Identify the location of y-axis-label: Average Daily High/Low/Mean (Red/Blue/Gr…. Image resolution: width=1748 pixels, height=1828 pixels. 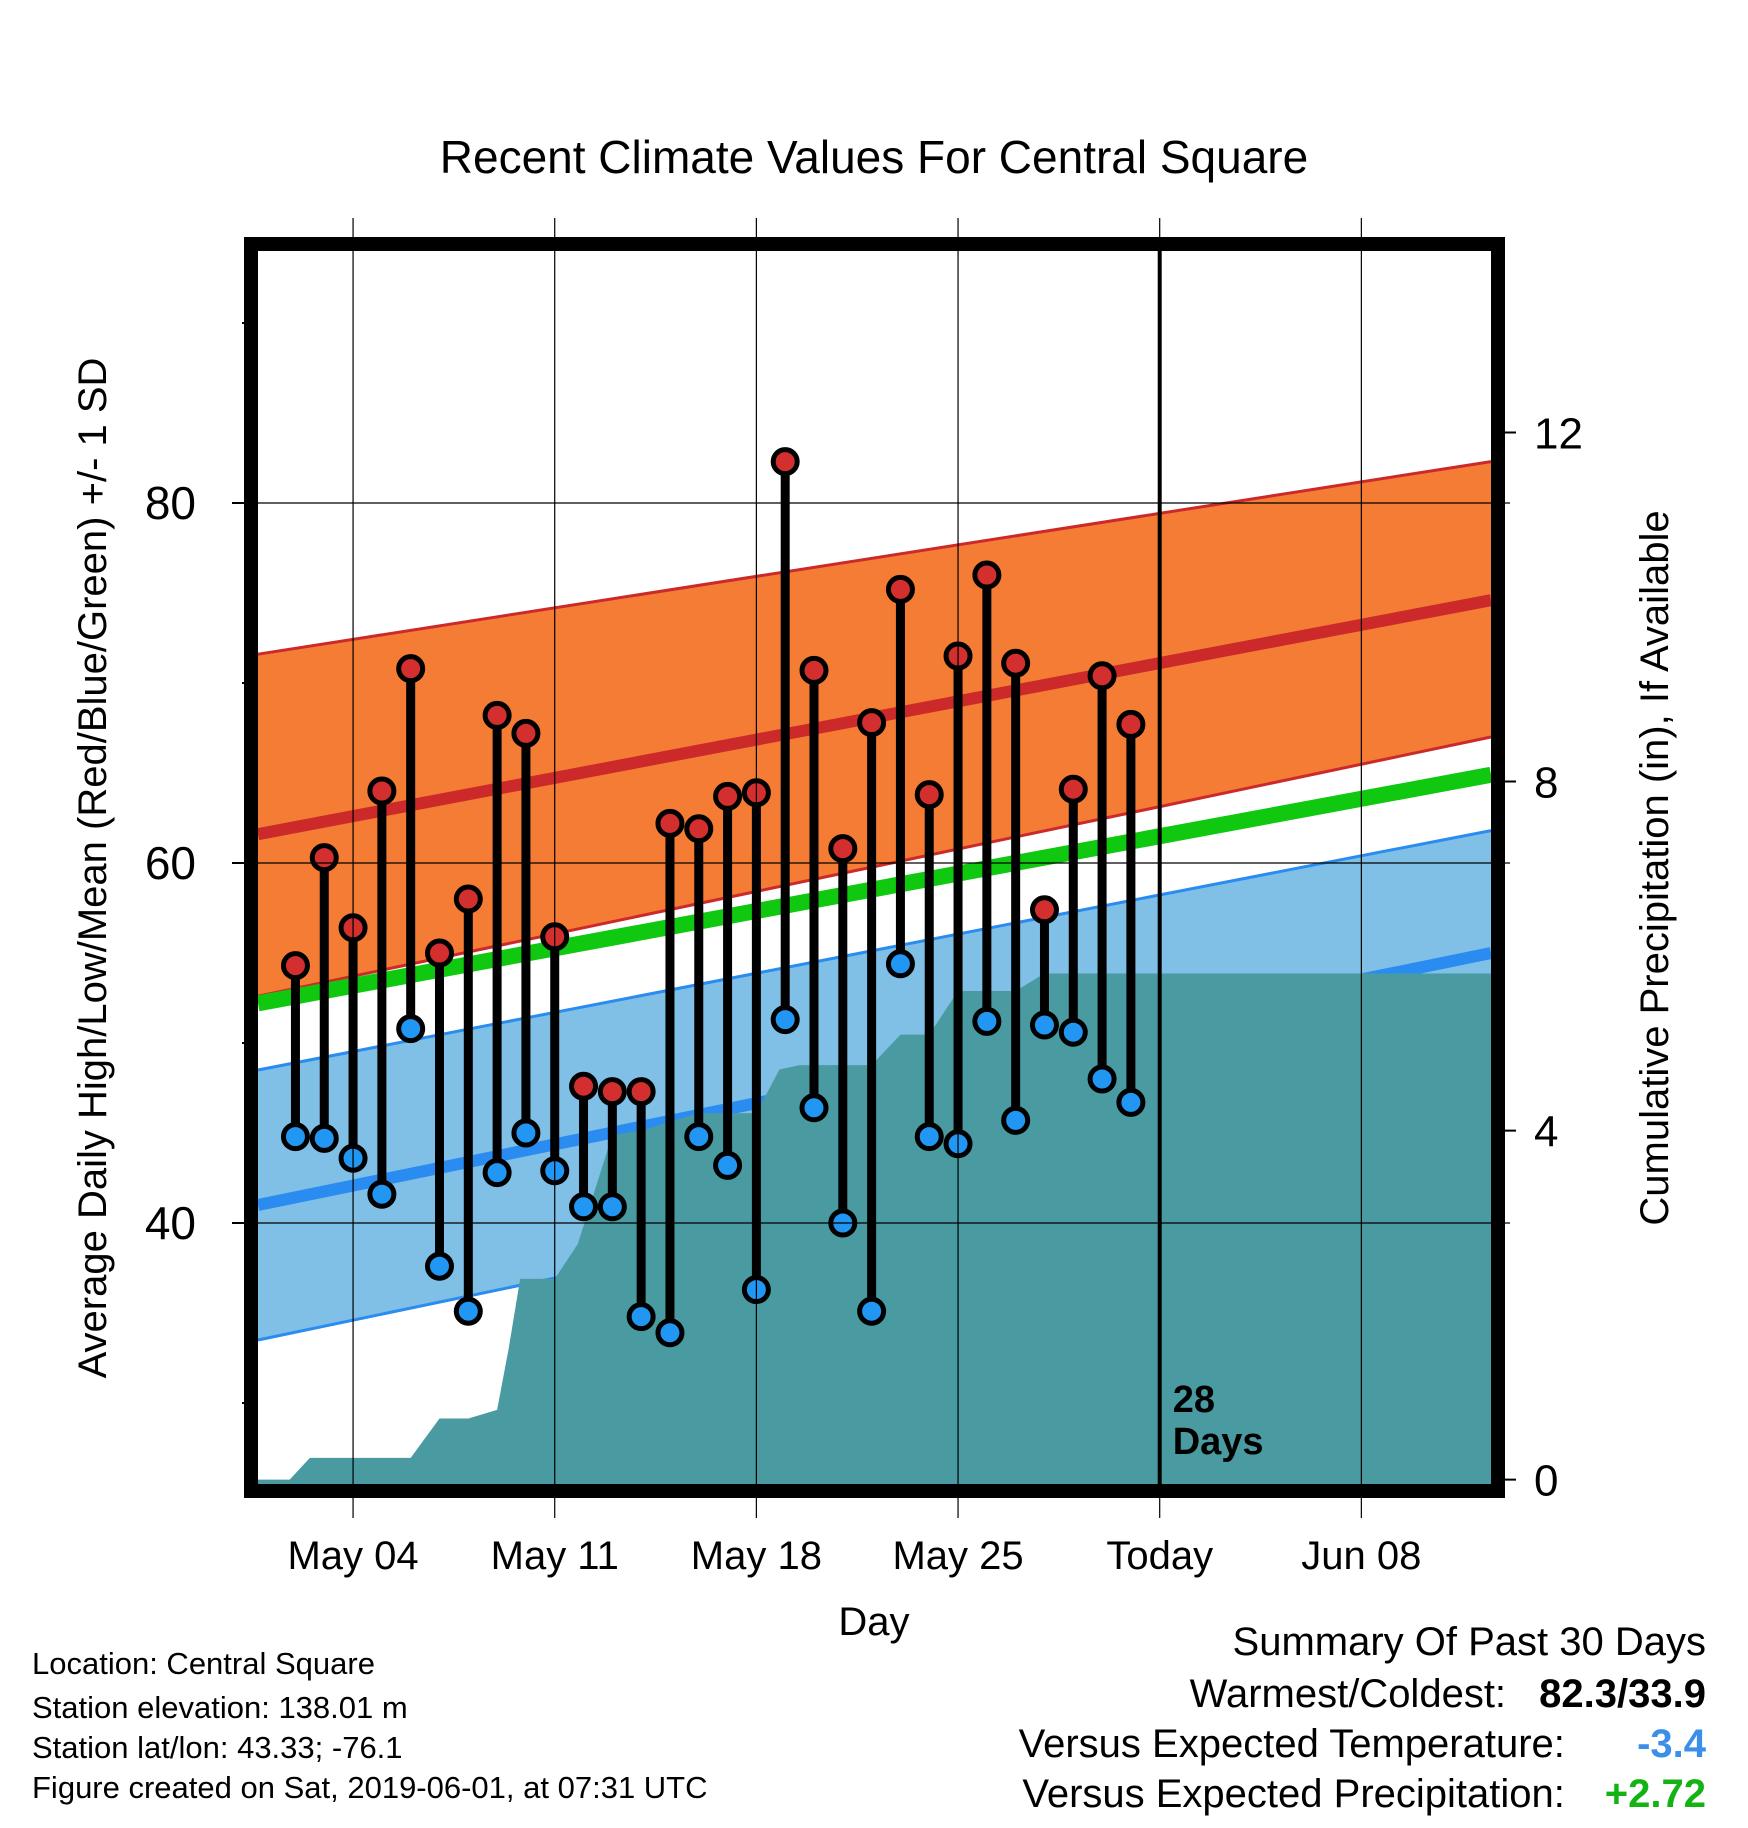
(93, 868).